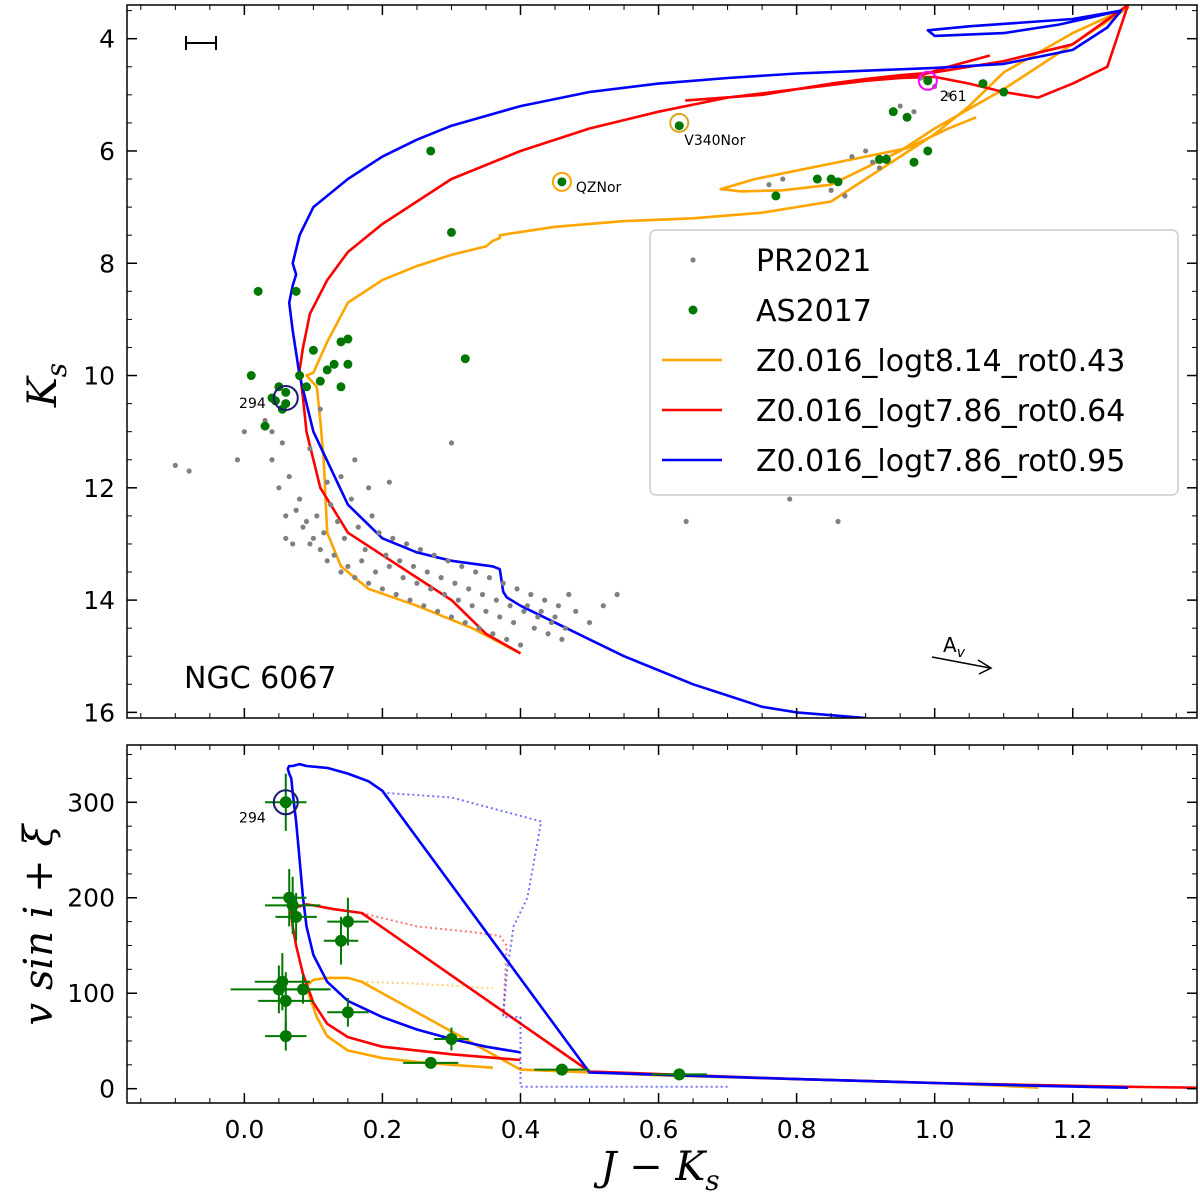  I want to click on x-tick-label: 1.0, so click(935, 1129).